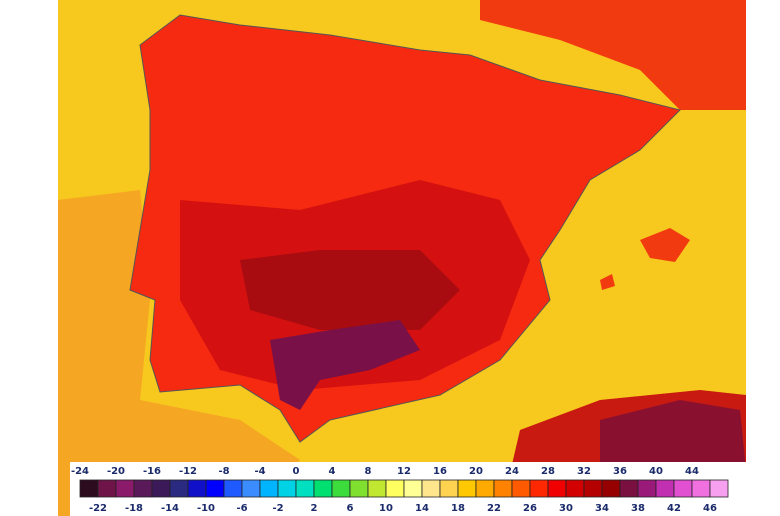  I want to click on legend-label-top: 40, so click(656, 471).